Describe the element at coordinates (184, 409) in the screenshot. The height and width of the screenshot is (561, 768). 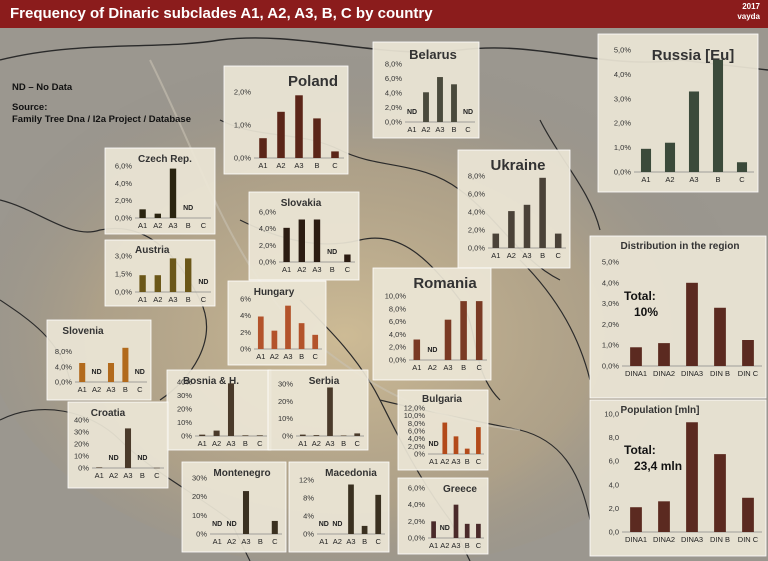
I see `ytick-bosnia-2: 20%` at that location.